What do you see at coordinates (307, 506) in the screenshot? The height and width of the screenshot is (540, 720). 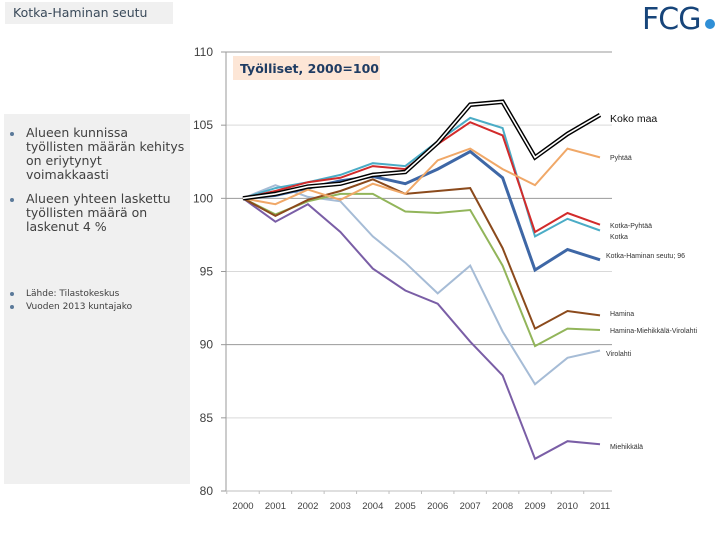 I see `x-tick-label: 2002` at bounding box center [307, 506].